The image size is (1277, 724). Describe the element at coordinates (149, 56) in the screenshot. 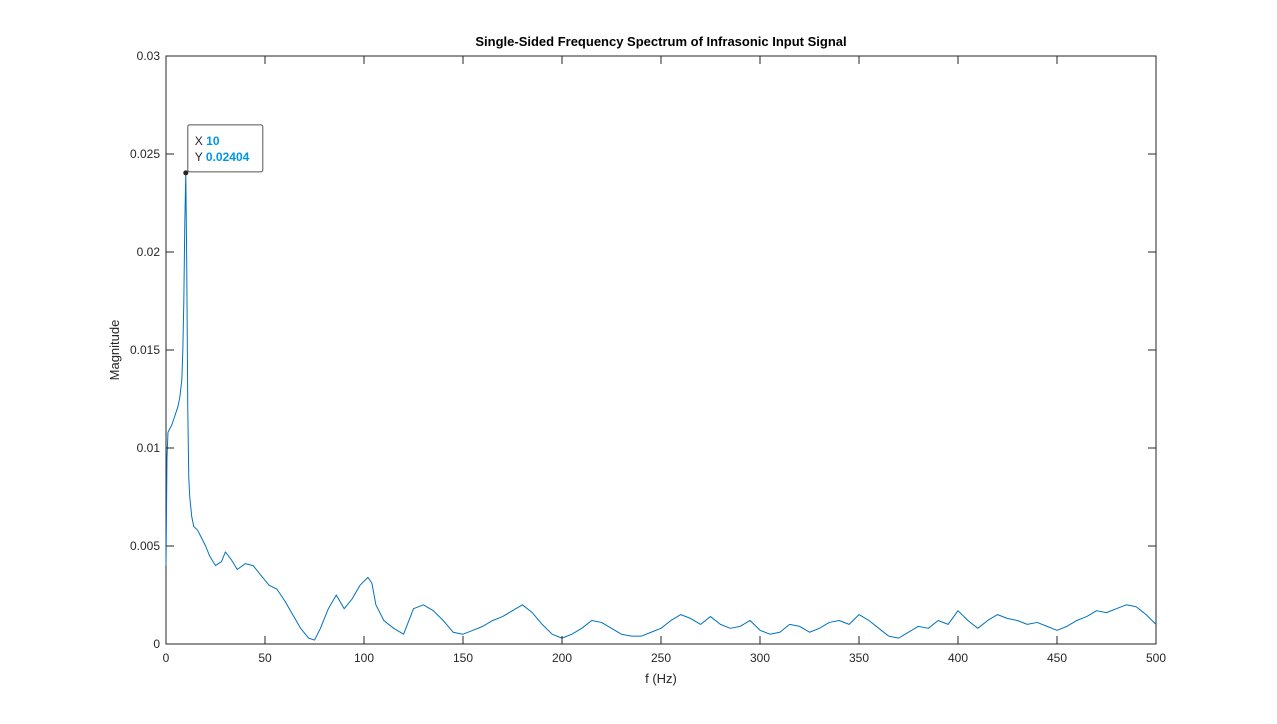

I see `y-tick-label: 0.03` at that location.